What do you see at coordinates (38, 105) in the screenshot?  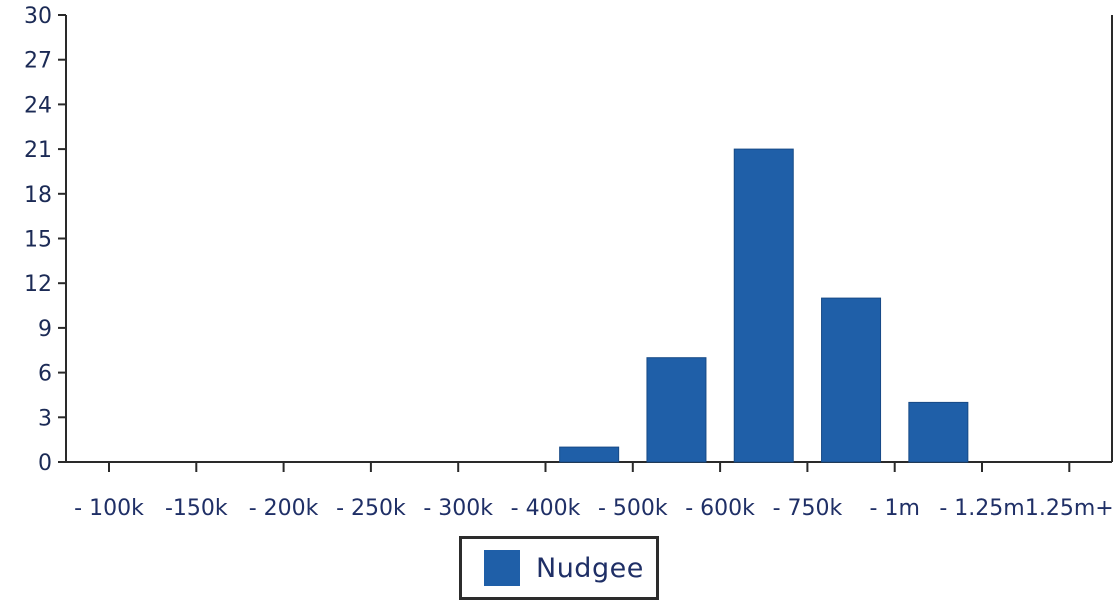 I see `y-tick-label-24: 24` at bounding box center [38, 105].